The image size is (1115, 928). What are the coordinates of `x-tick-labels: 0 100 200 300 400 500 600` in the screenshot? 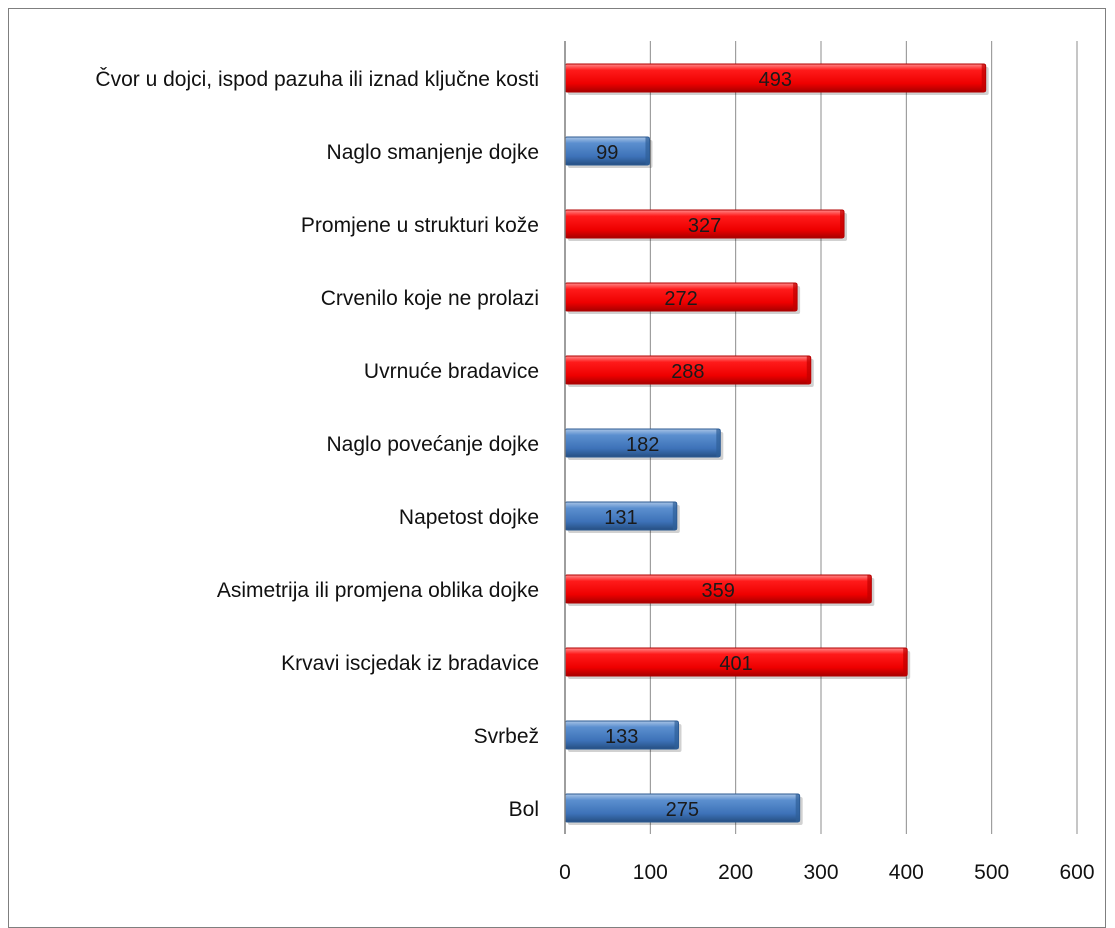 It's located at (826, 872).